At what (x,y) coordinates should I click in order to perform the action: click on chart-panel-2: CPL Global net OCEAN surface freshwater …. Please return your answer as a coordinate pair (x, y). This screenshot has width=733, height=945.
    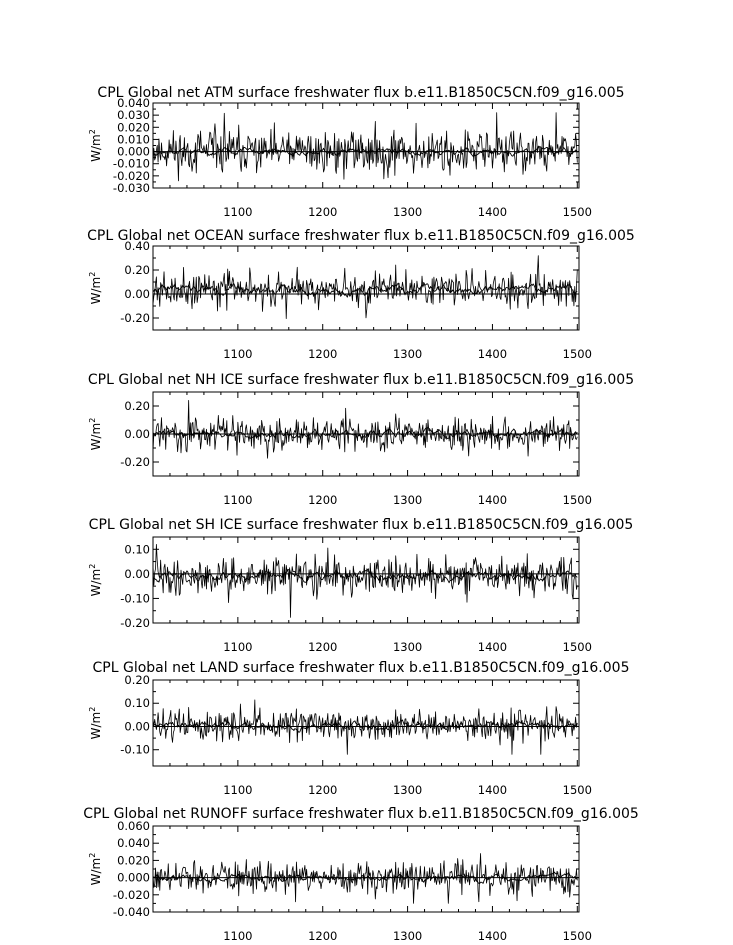
    Looking at the image, I should click on (361, 294).